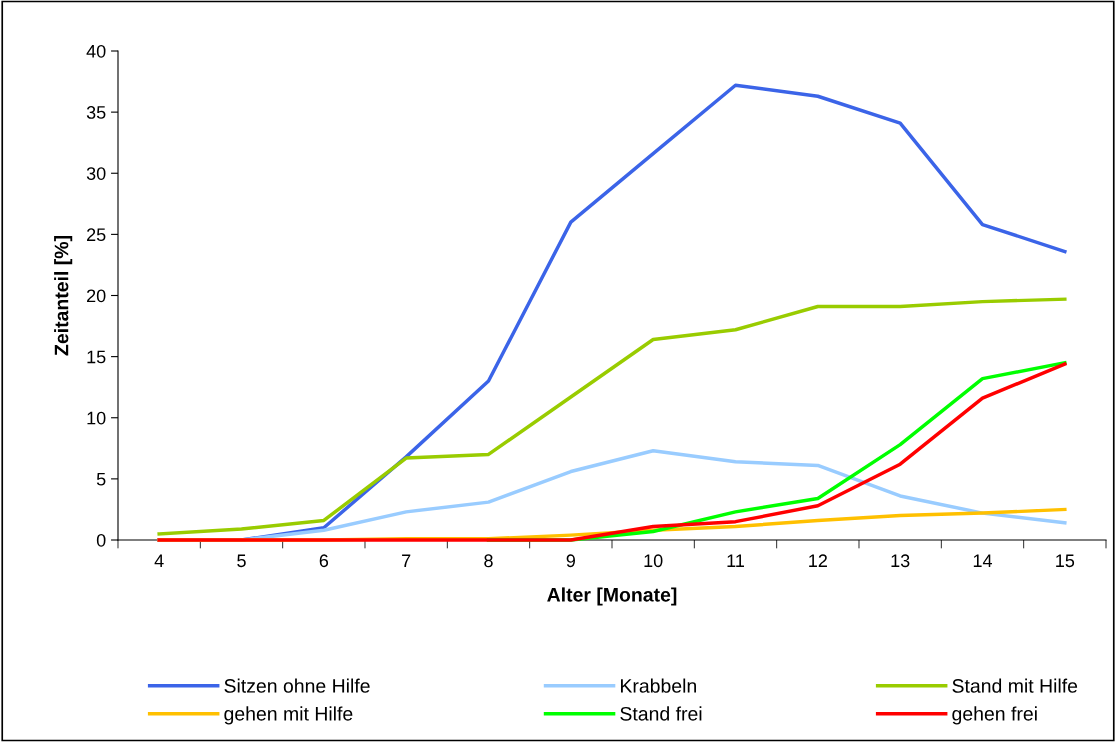 This screenshot has width=1116, height=742. What do you see at coordinates (288, 715) in the screenshot?
I see `legend-label: gehen mit Hilfe` at bounding box center [288, 715].